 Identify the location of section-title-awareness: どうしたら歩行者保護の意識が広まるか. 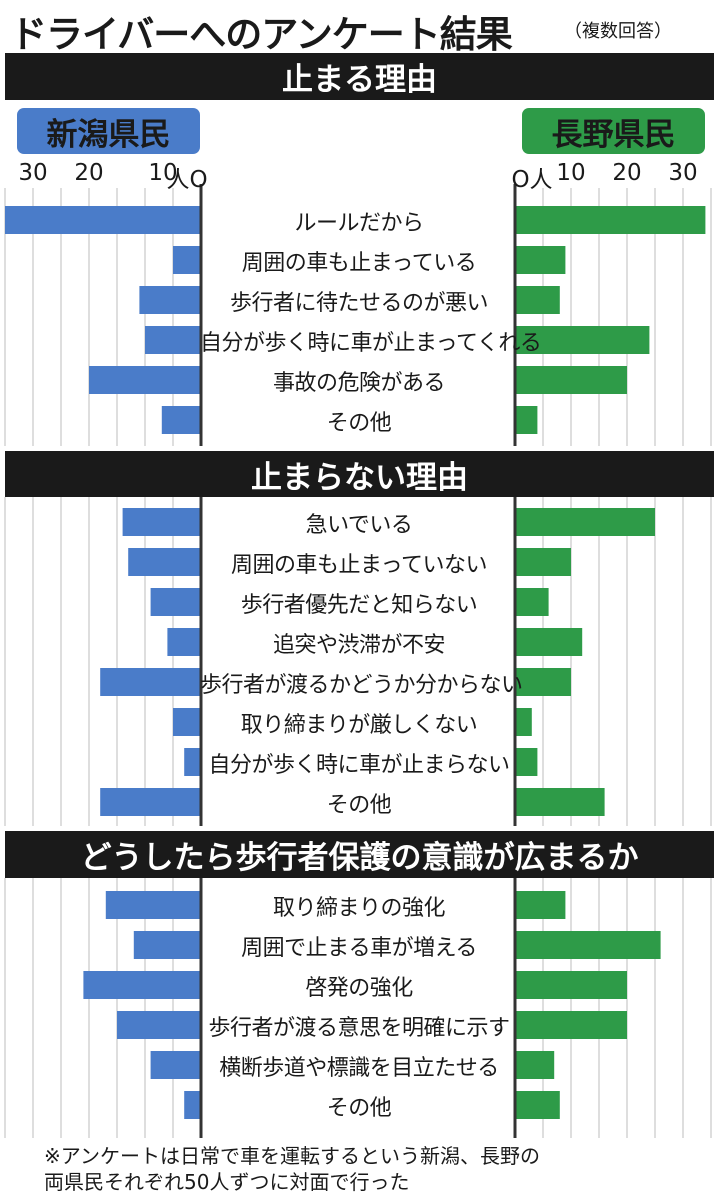
(359, 854).